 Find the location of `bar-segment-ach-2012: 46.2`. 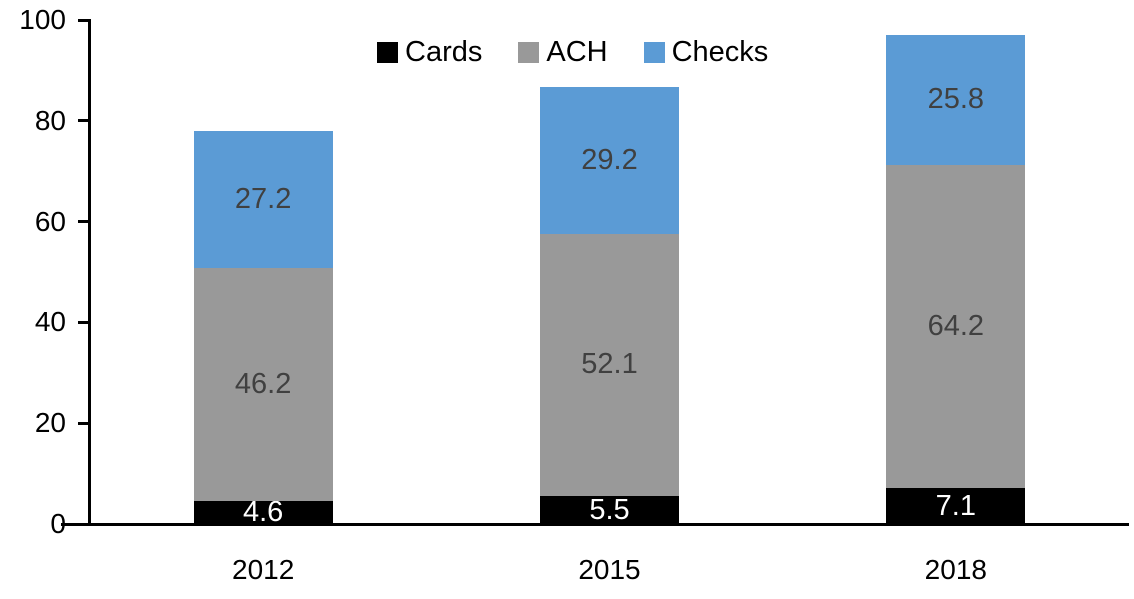

bar-segment-ach-2012: 46.2 is located at coordinates (263, 384).